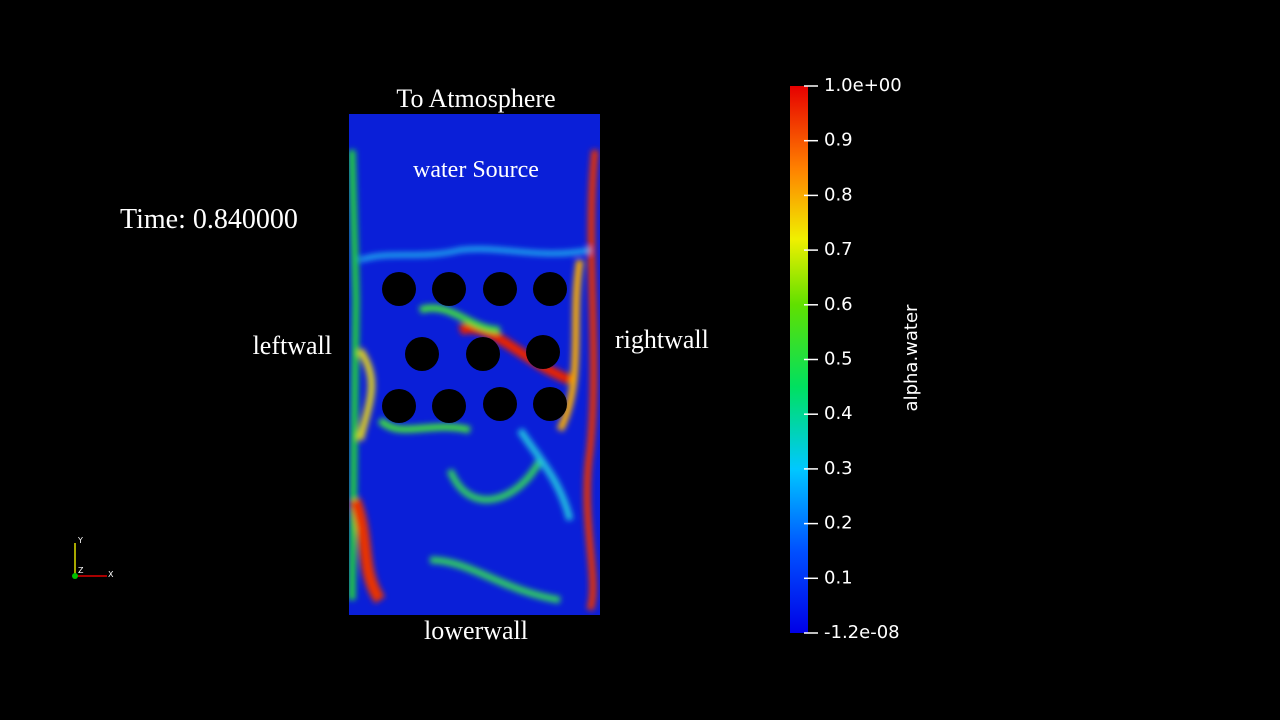 The height and width of the screenshot is (720, 1280). I want to click on bottom-label: lowerwall, so click(476, 630).